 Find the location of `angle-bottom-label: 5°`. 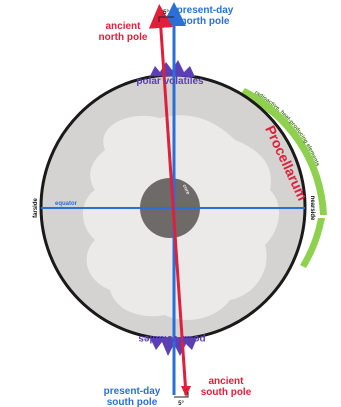

angle-bottom-label: 5° is located at coordinates (181, 404).